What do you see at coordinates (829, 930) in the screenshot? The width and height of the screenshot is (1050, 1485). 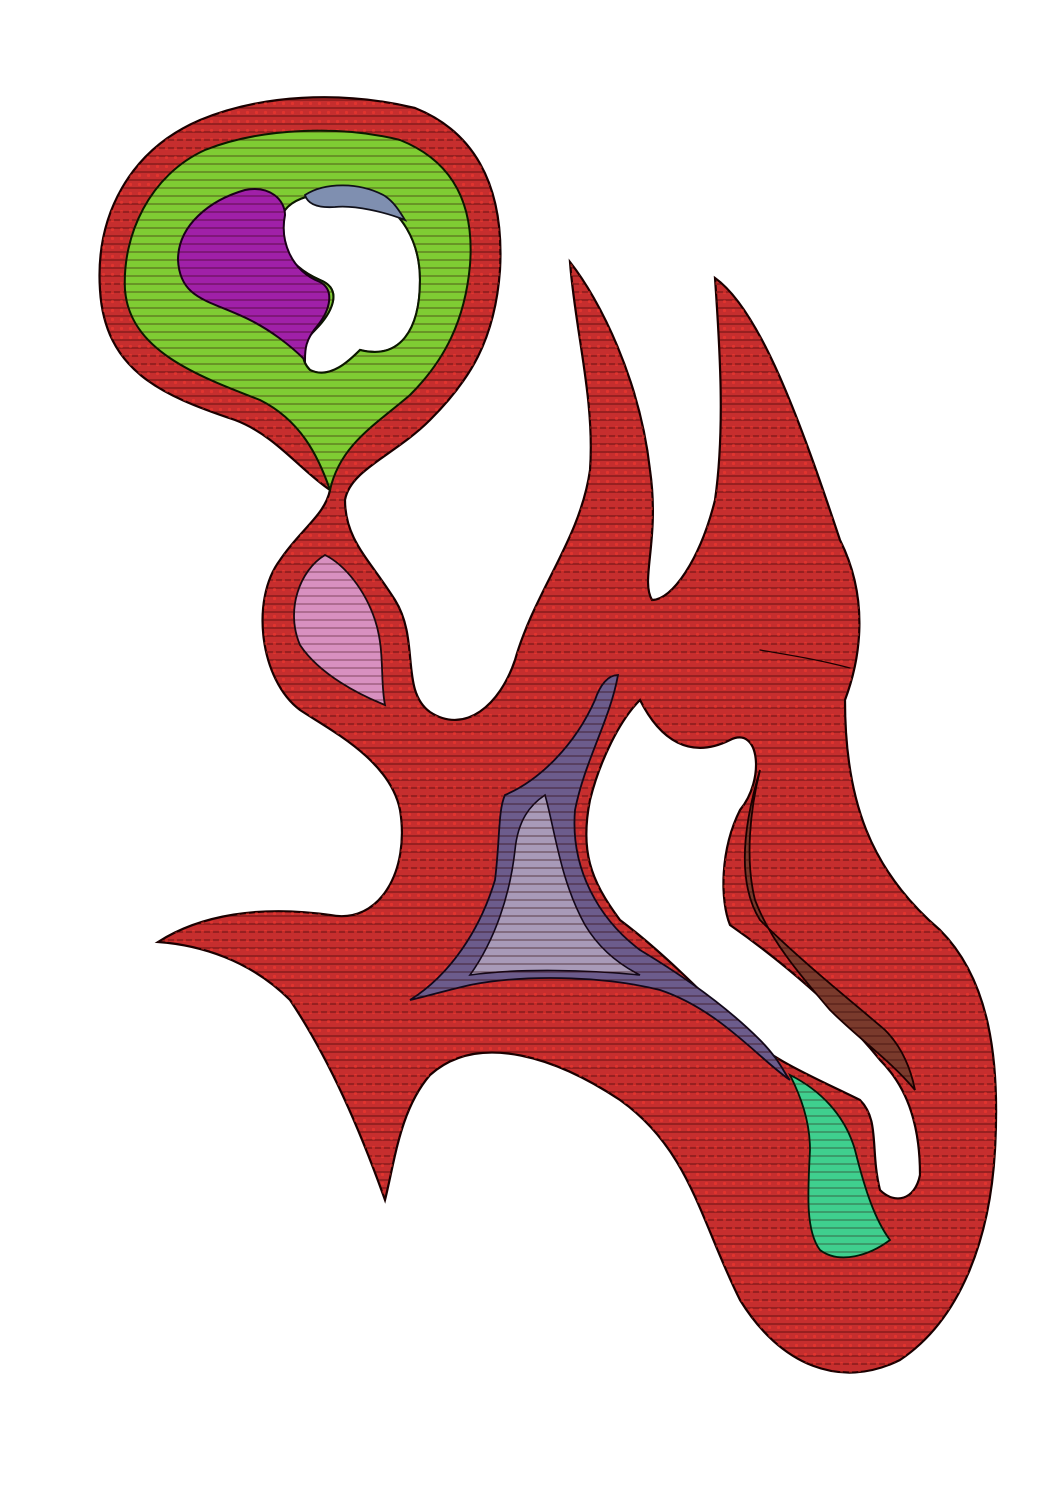 I see `right-arm-core-texture` at bounding box center [829, 930].